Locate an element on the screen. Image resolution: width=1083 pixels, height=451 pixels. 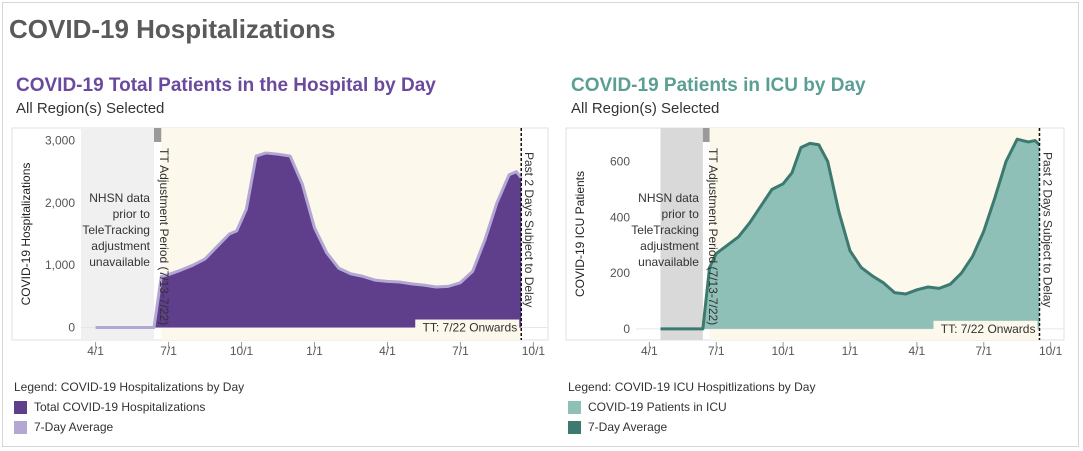
legend-item-7day-hospital: 7-Day Average is located at coordinates (63, 427).